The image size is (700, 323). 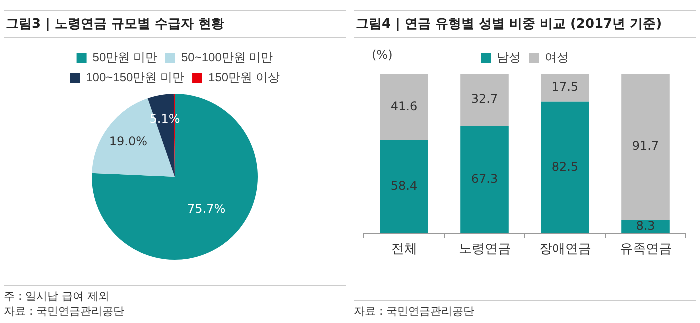 I want to click on text: 주 : 일시납 급여 제외, so click(x=57, y=296).